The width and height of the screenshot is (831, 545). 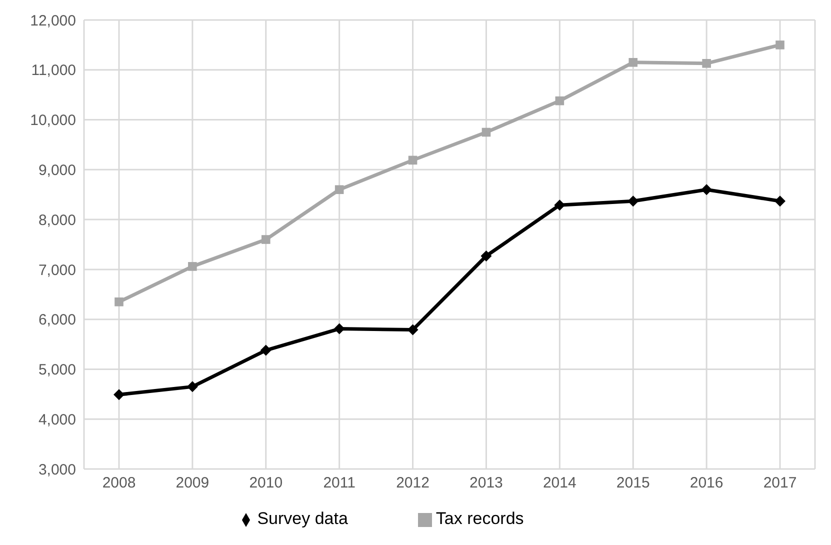 What do you see at coordinates (119, 483) in the screenshot?
I see `x-tick-label: 2008` at bounding box center [119, 483].